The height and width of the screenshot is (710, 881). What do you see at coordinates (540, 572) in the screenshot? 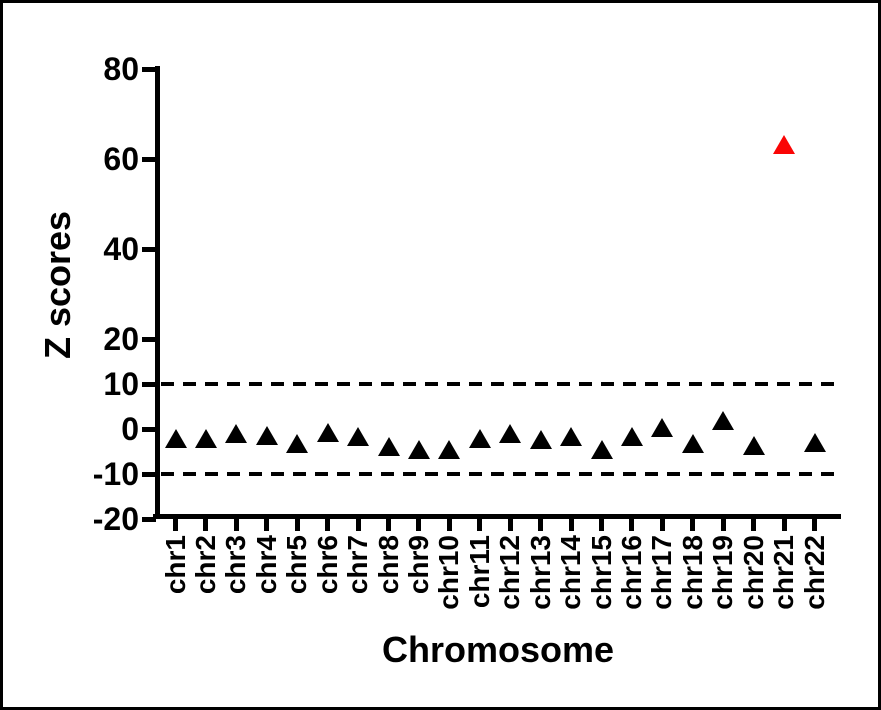
I see `x-tick-label-chr13: chr13` at bounding box center [540, 572].